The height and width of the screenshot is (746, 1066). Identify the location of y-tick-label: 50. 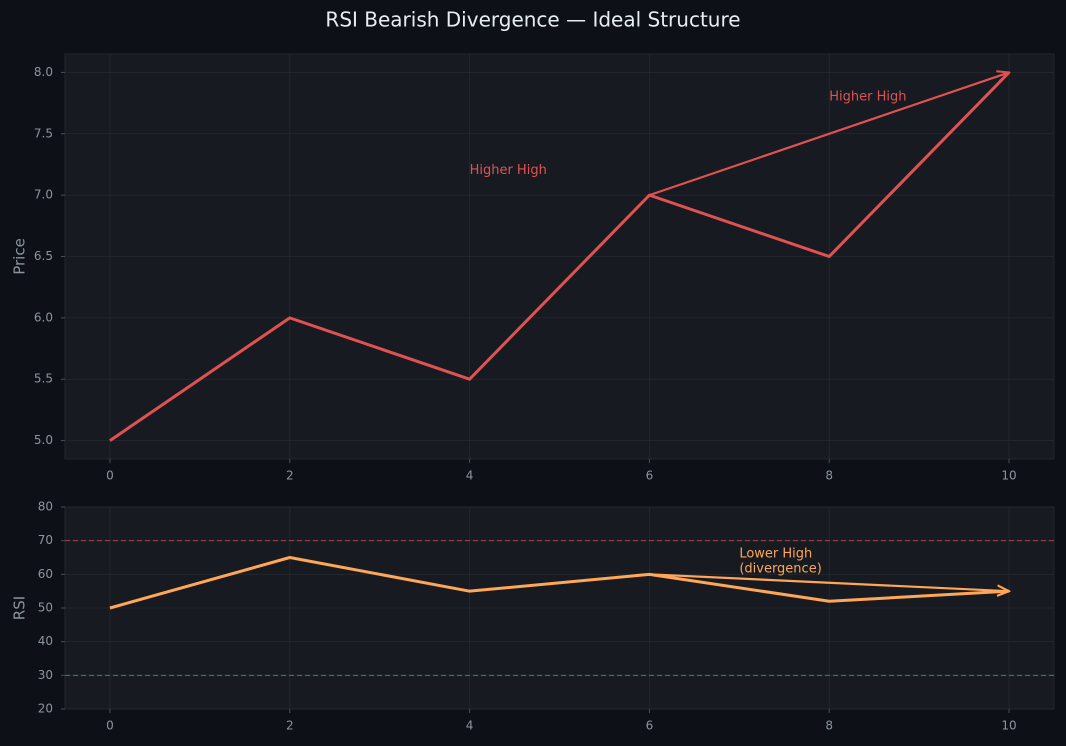
(45, 608).